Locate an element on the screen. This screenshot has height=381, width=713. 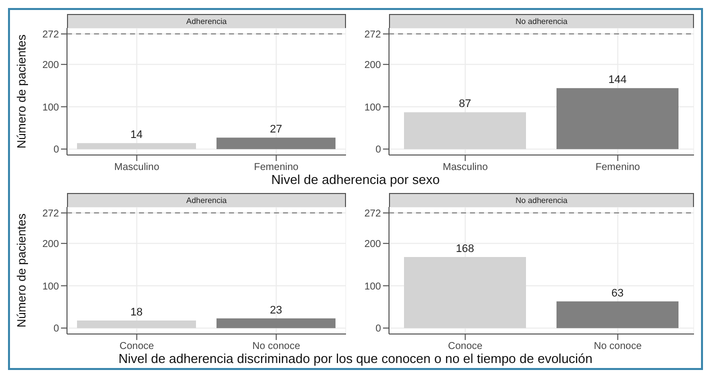
data-label: 87 is located at coordinates (465, 104).